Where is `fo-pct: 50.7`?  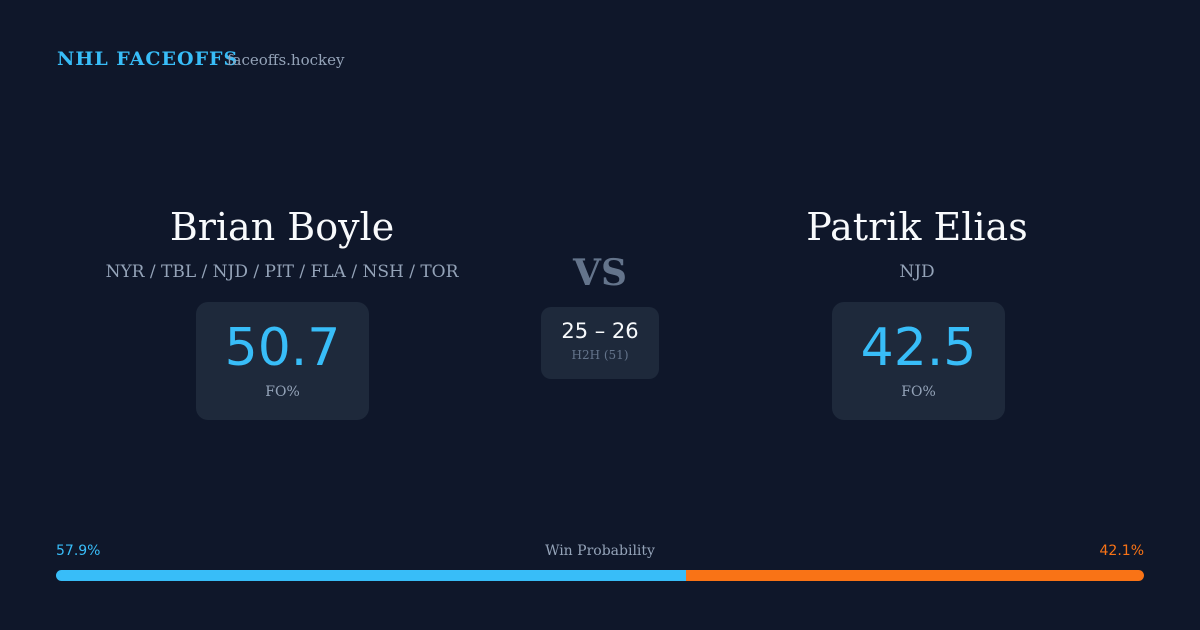 fo-pct: 50.7 is located at coordinates (282, 348).